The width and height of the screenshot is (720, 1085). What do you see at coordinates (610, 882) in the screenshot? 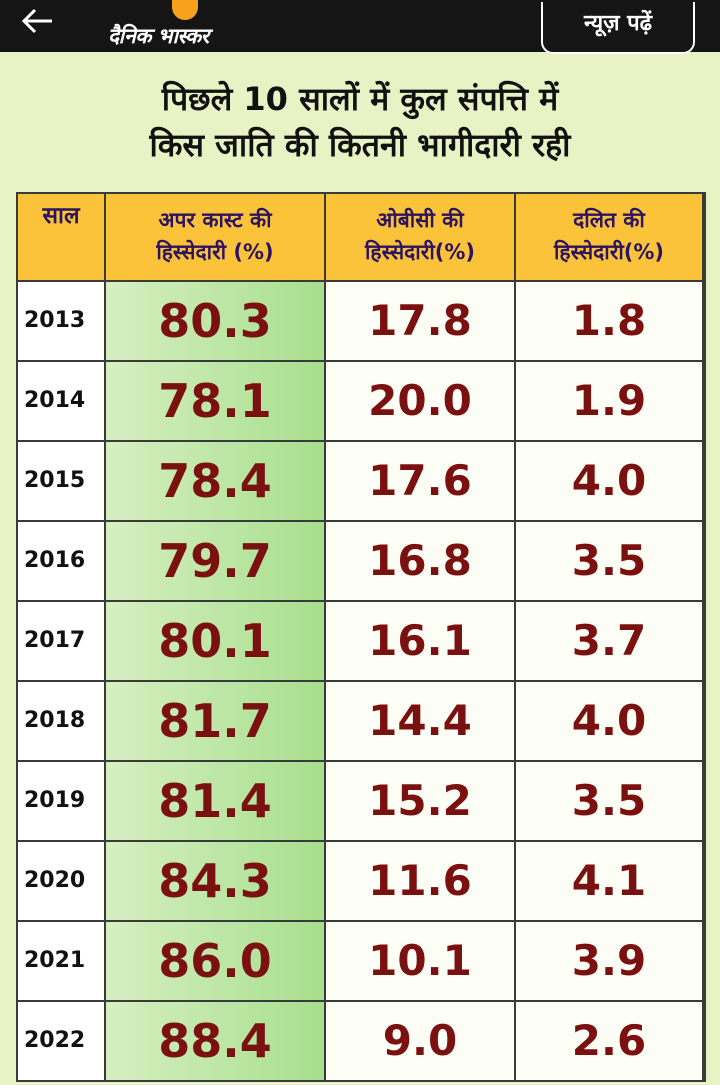
I see `dalit-value: 4.1` at bounding box center [610, 882].